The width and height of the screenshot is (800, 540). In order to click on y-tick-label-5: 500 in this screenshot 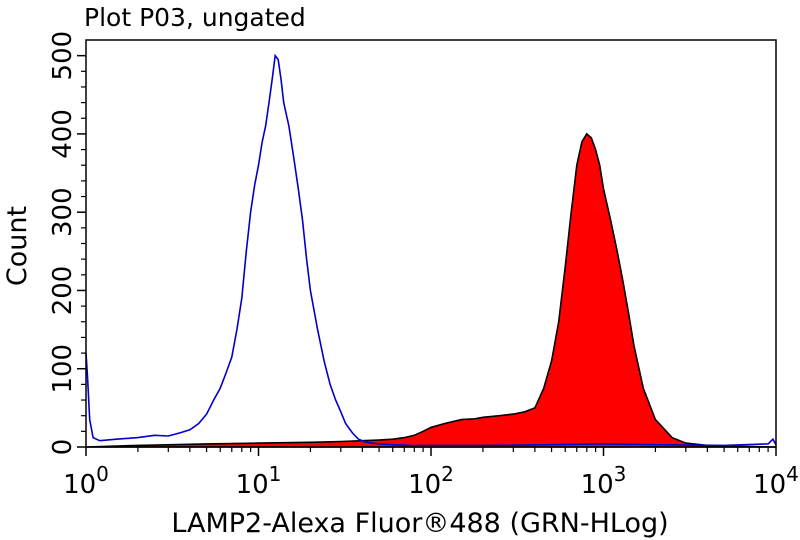, I will do `click(63, 56)`.